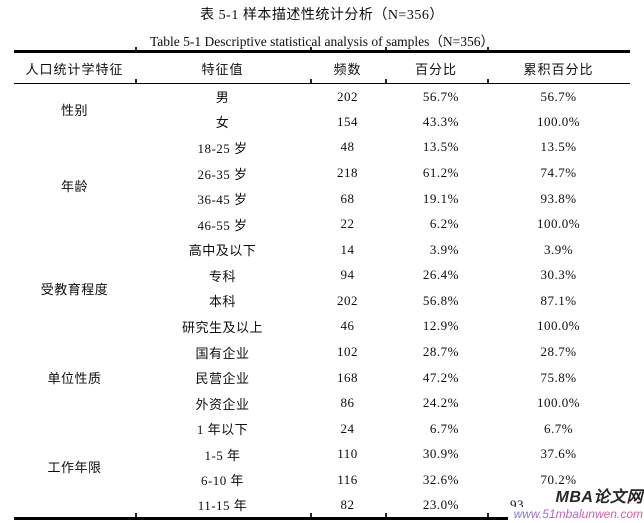 The width and height of the screenshot is (644, 523). I want to click on cell-category: 单位性质, so click(74, 379).